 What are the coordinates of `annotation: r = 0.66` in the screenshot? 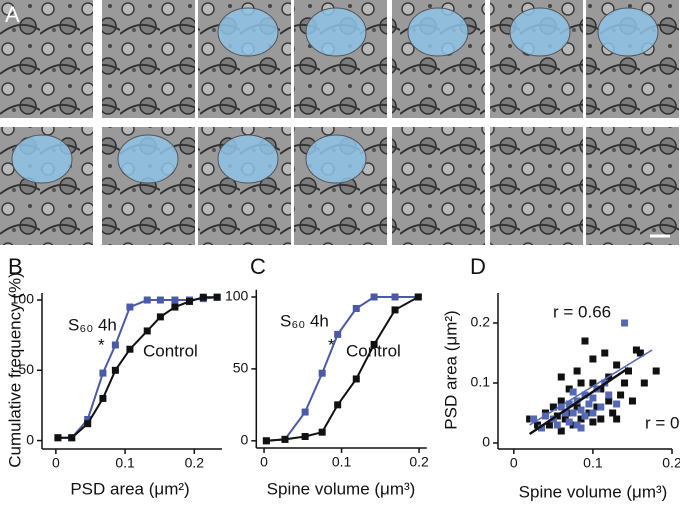 It's located at (582, 311).